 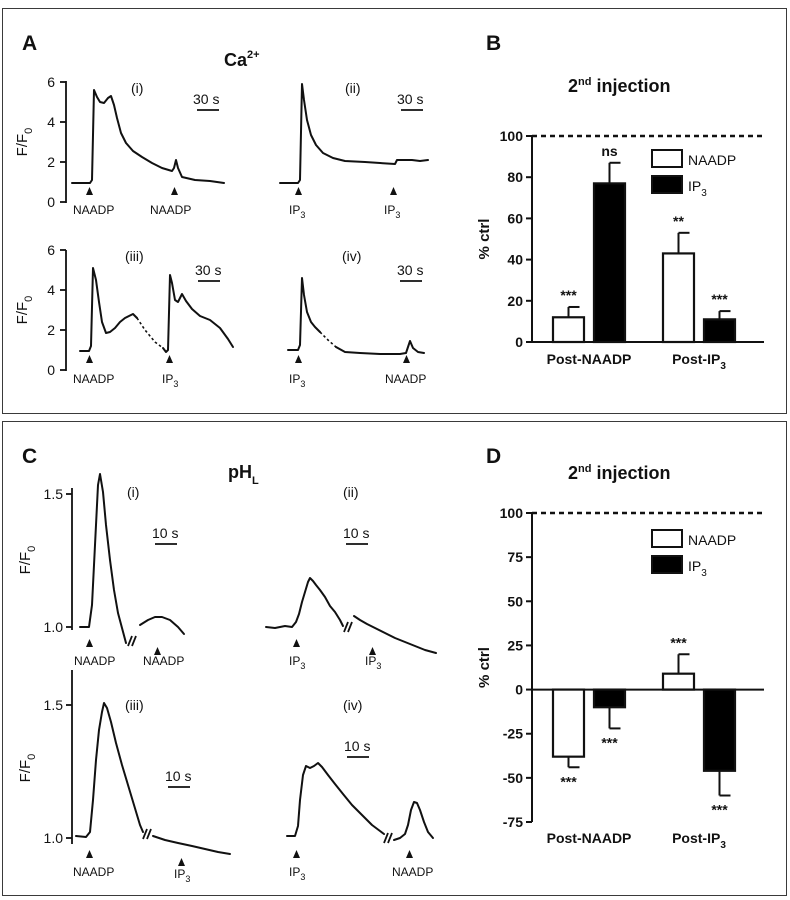 What do you see at coordinates (484, 239) in the screenshot?
I see `y-axis-label: % ctrl` at bounding box center [484, 239].